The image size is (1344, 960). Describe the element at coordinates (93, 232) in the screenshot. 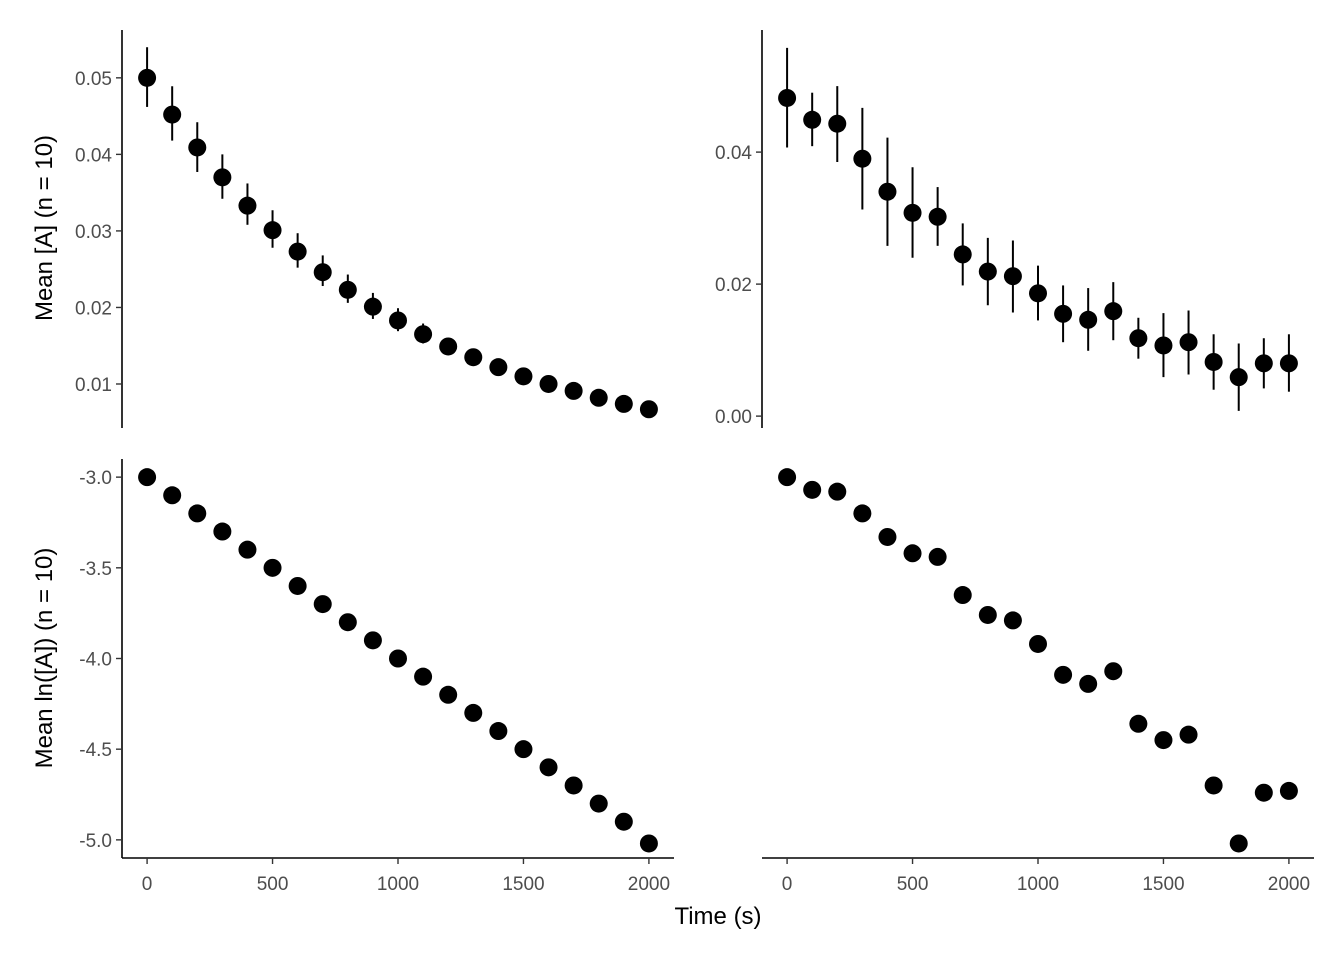

I see `y-tick-label: 0.03` at that location.